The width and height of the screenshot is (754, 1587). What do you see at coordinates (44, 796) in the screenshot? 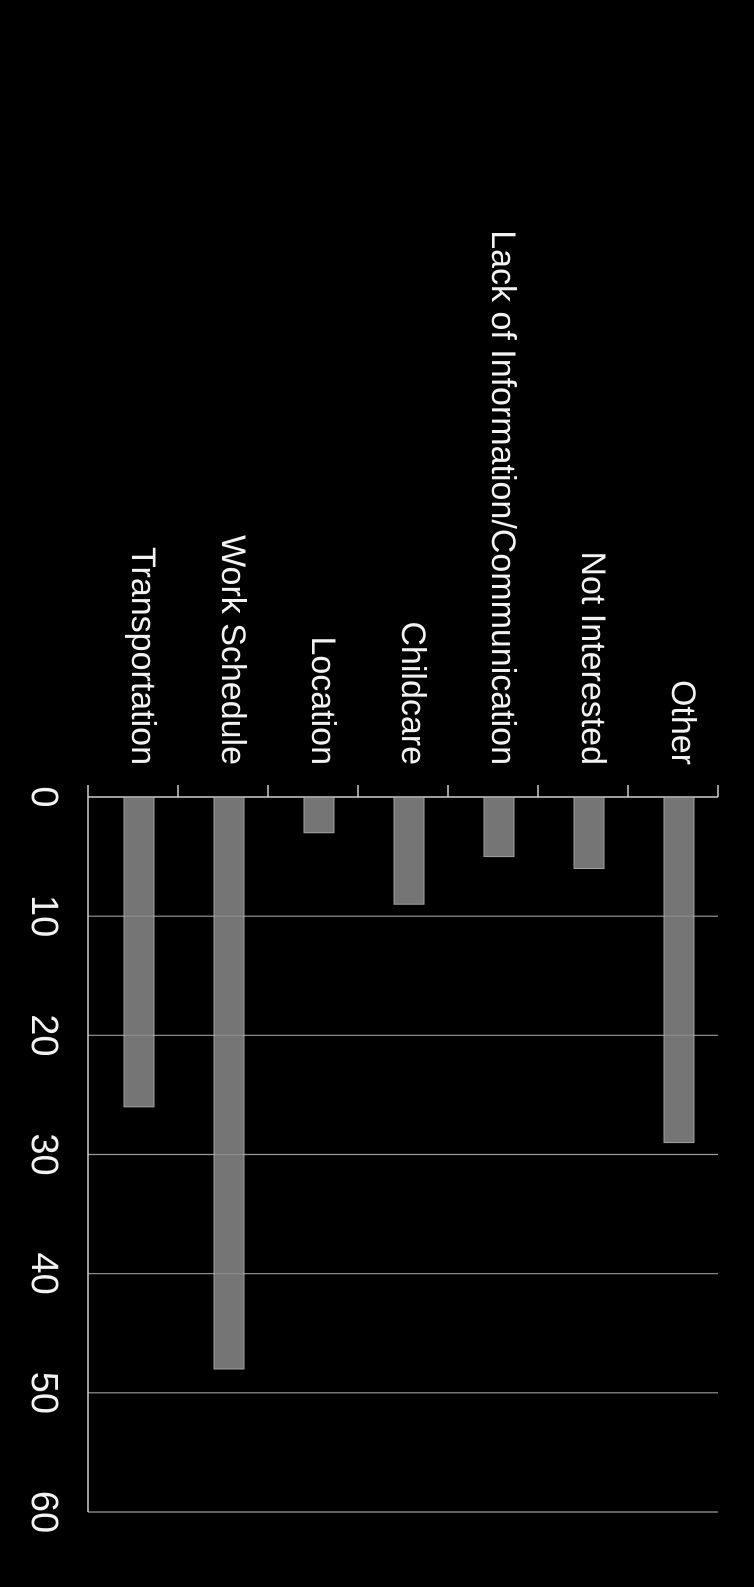
I see `tick-label: 0` at bounding box center [44, 796].